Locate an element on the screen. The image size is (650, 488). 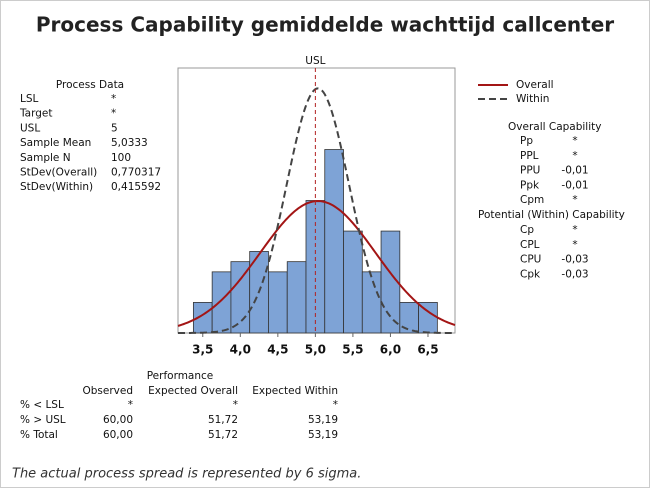
row-label: LSL is located at coordinates (29, 99).